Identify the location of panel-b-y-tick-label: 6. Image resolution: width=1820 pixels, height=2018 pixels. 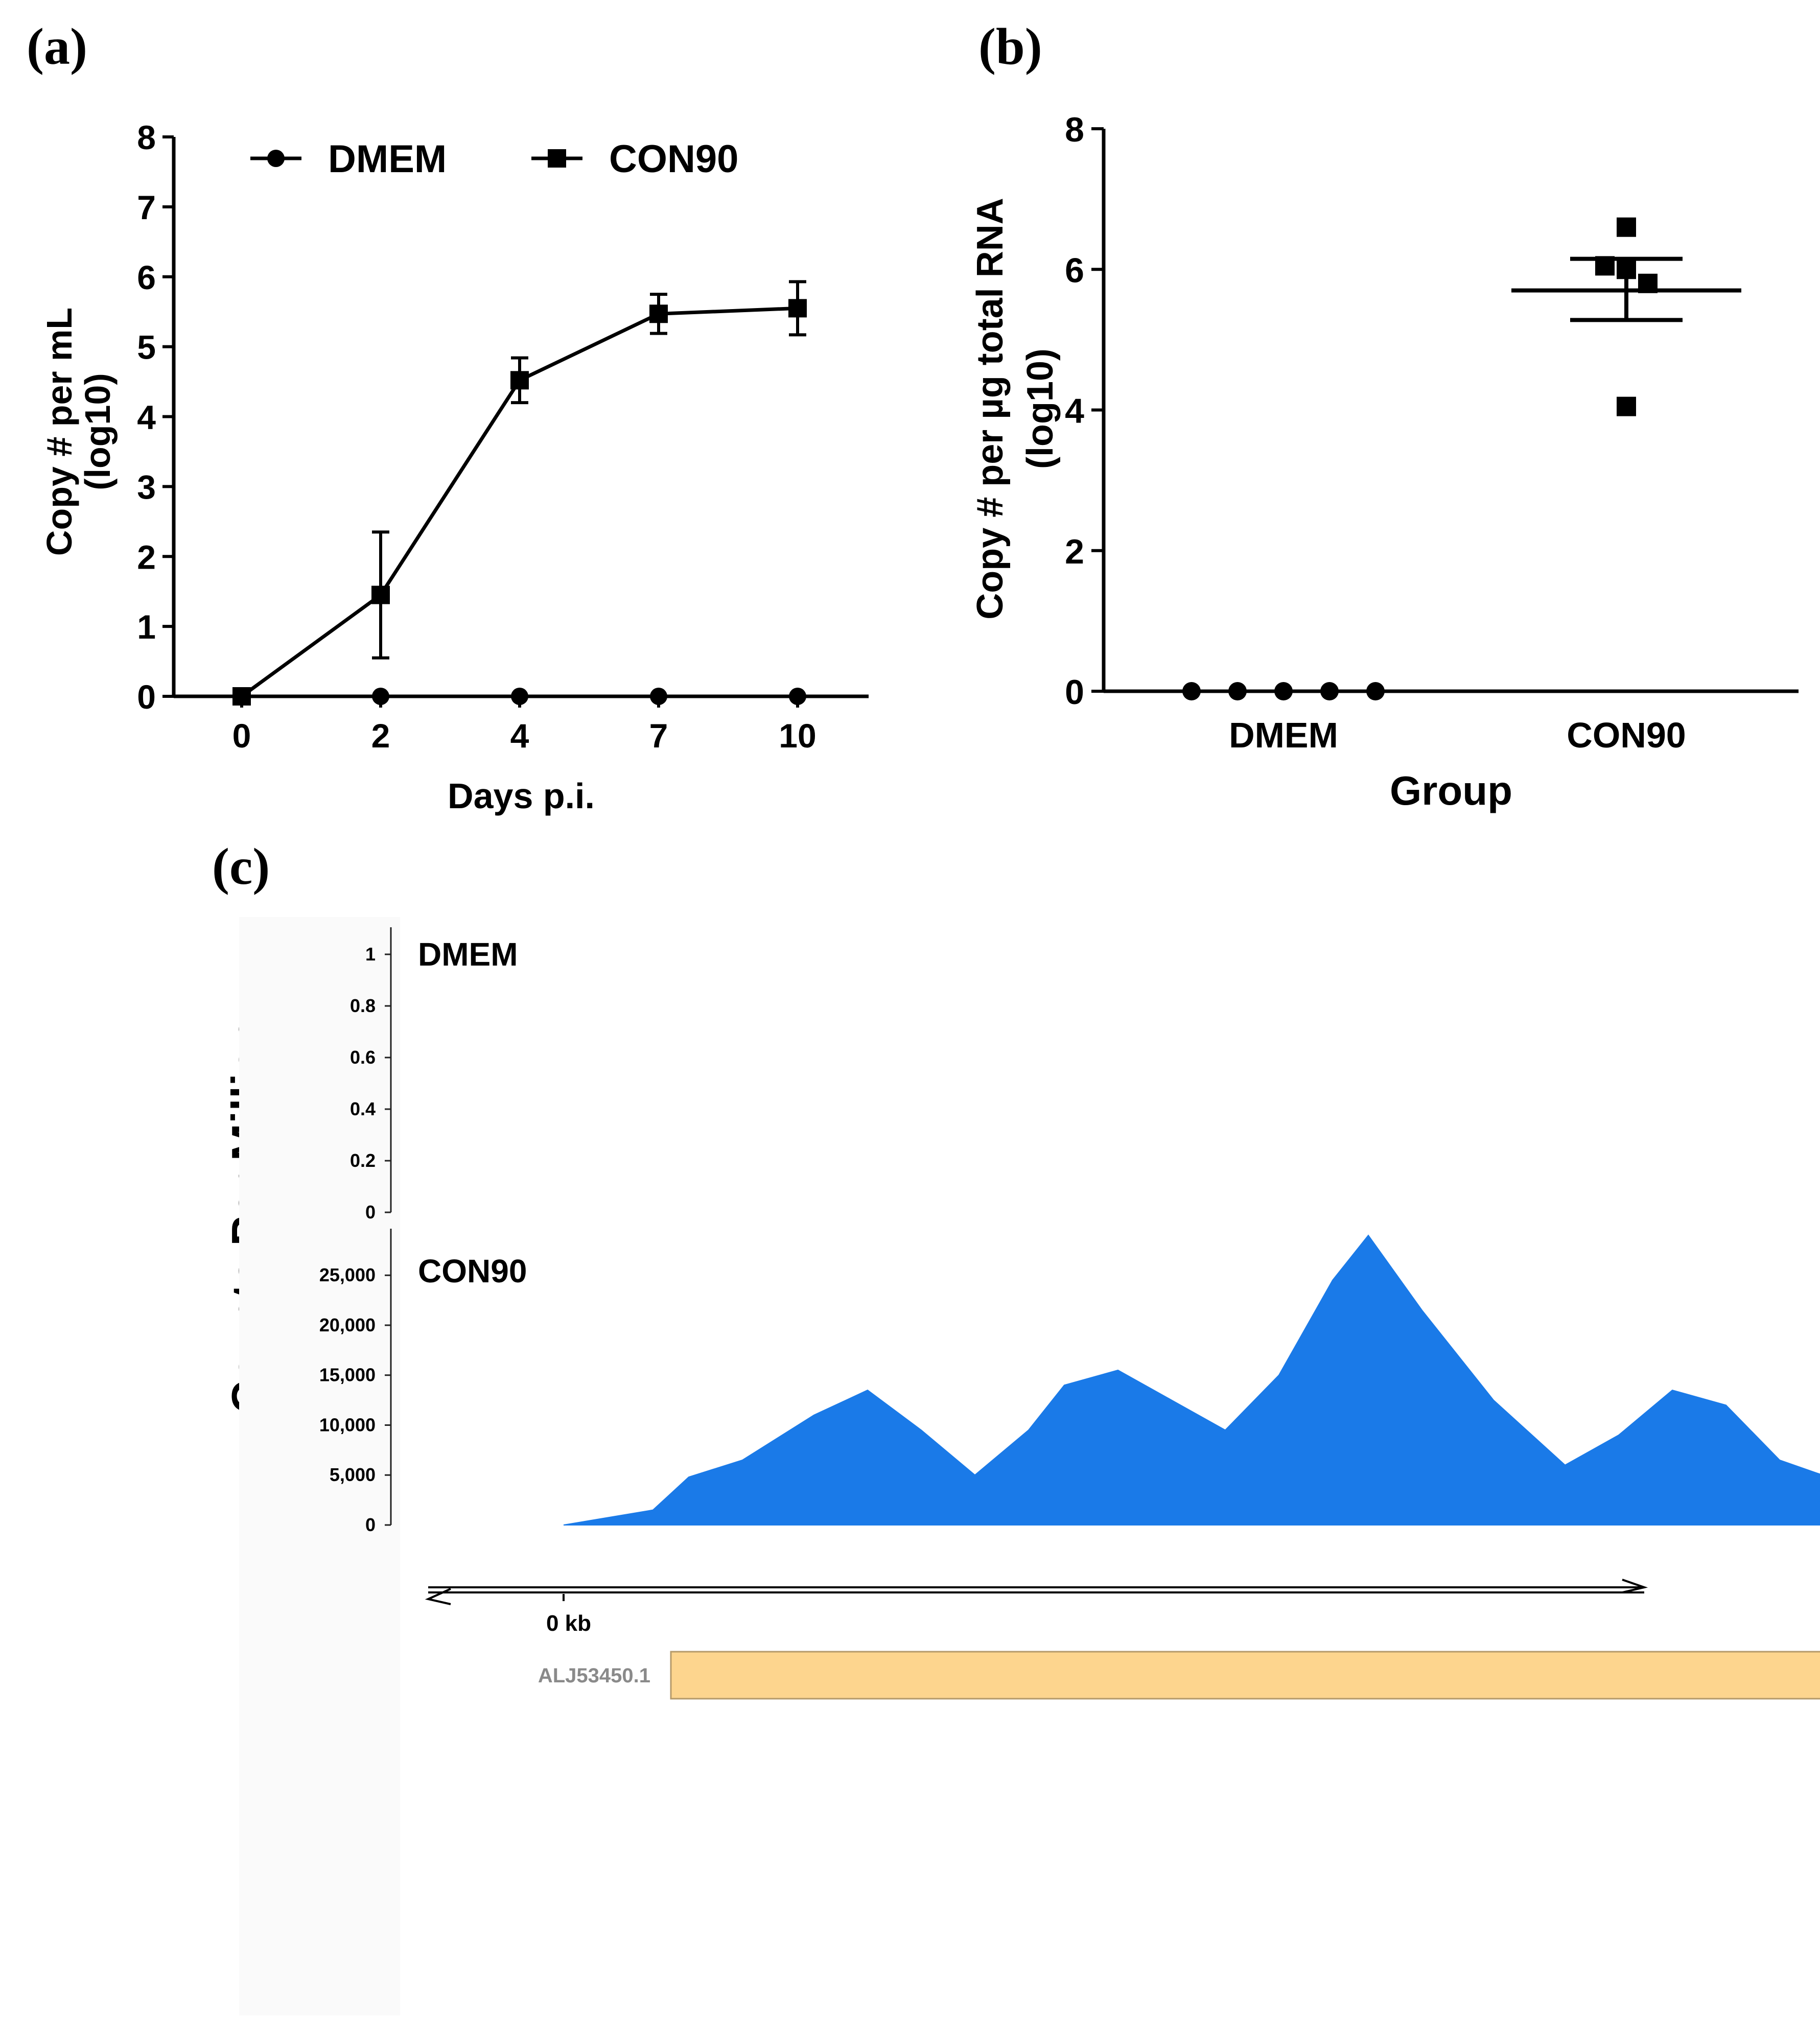
(1074, 270).